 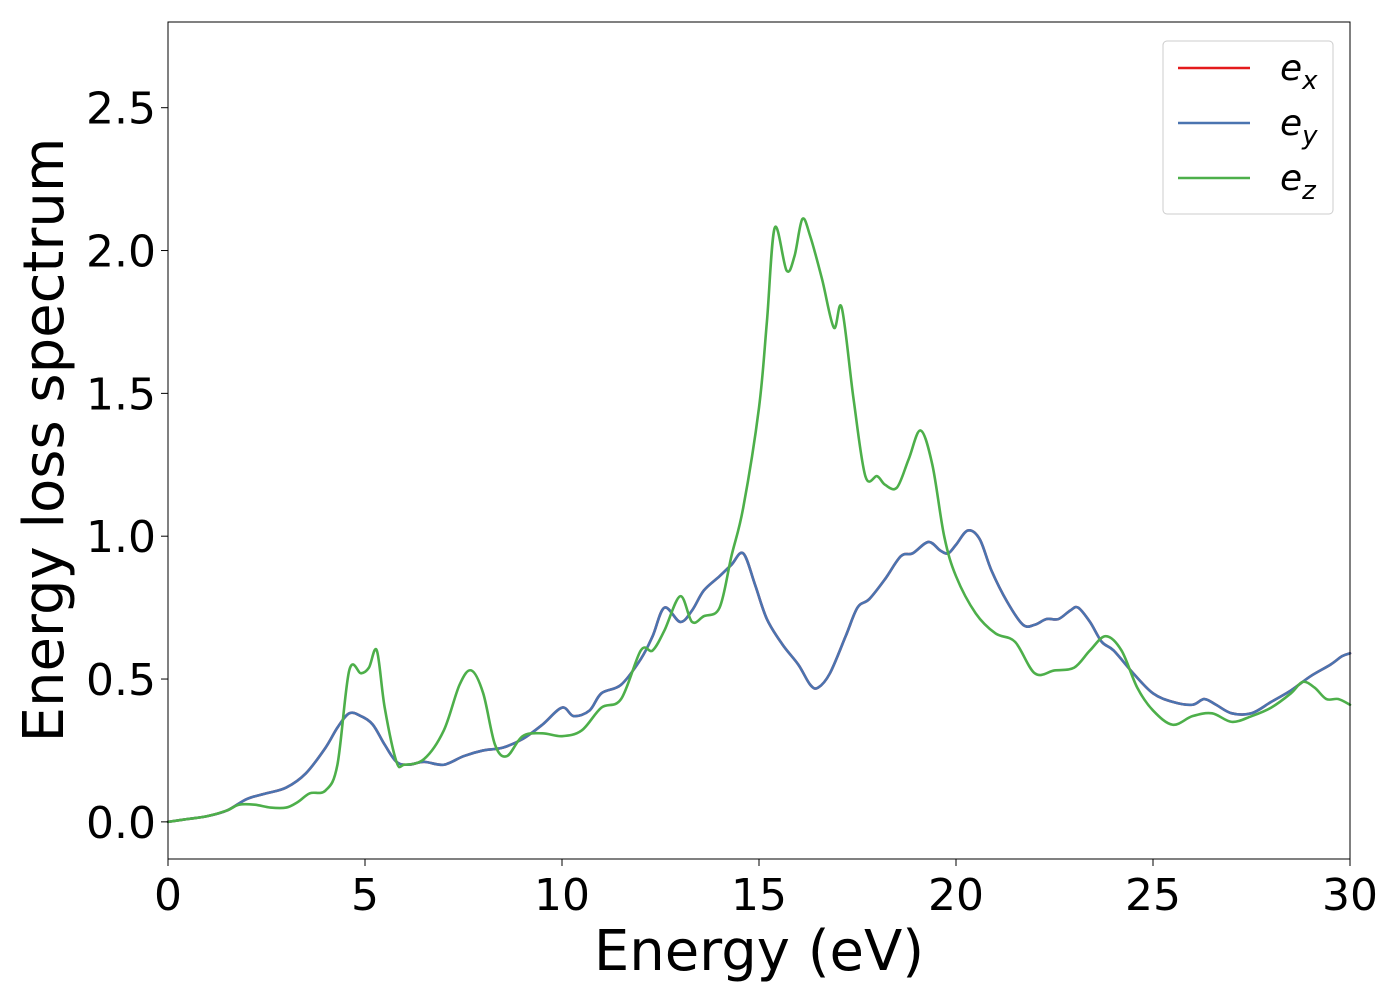 I want to click on x-tick-label: 25, so click(x=1153, y=895).